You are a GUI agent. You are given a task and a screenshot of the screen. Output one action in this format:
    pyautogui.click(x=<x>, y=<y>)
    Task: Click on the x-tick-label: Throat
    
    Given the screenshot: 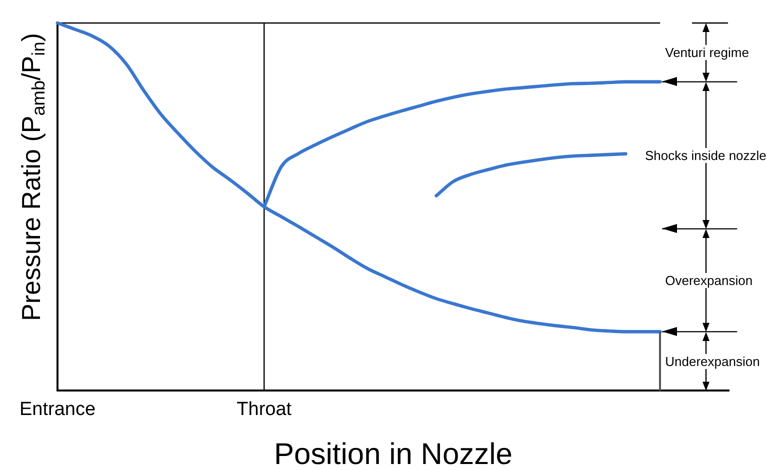 What is the action you would take?
    pyautogui.click(x=264, y=409)
    